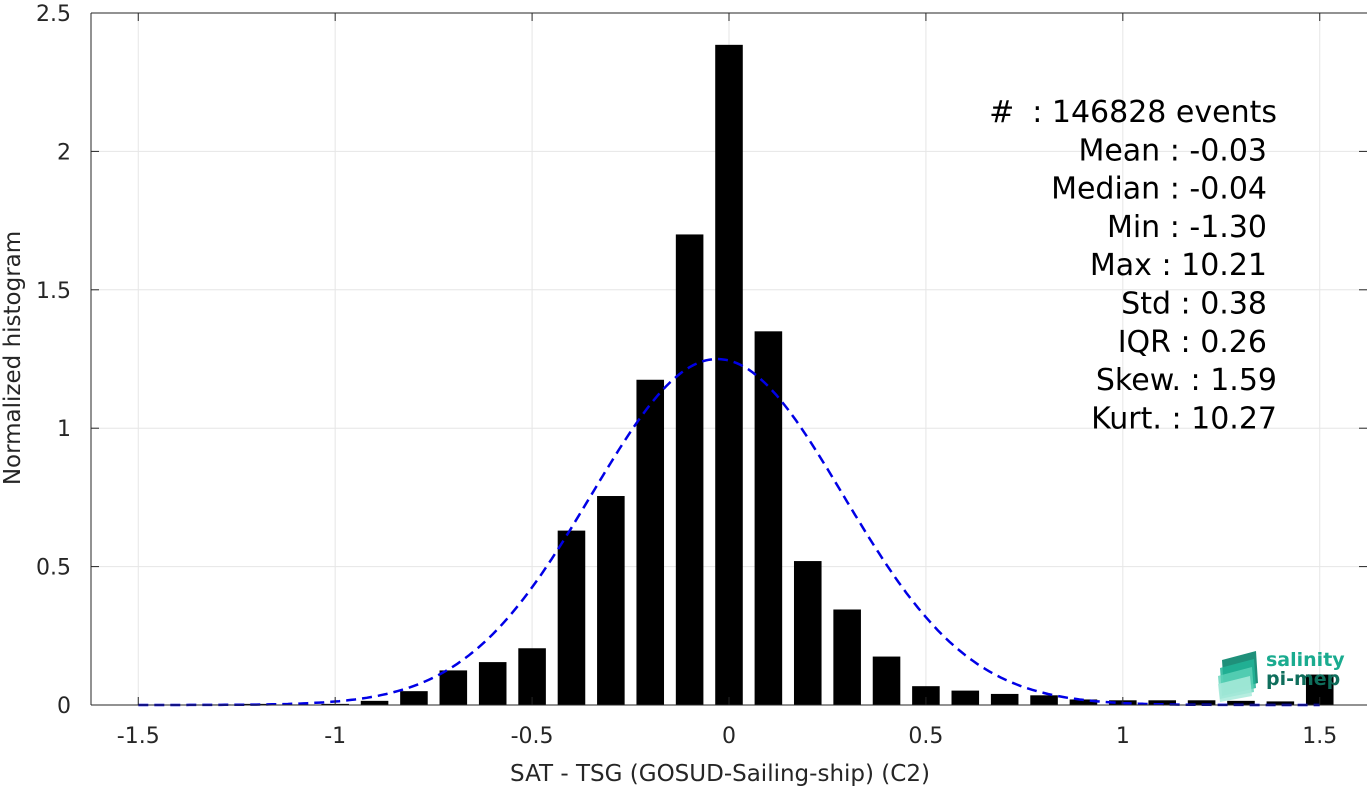  I want to click on logo-line1: salinity, so click(1305, 660).